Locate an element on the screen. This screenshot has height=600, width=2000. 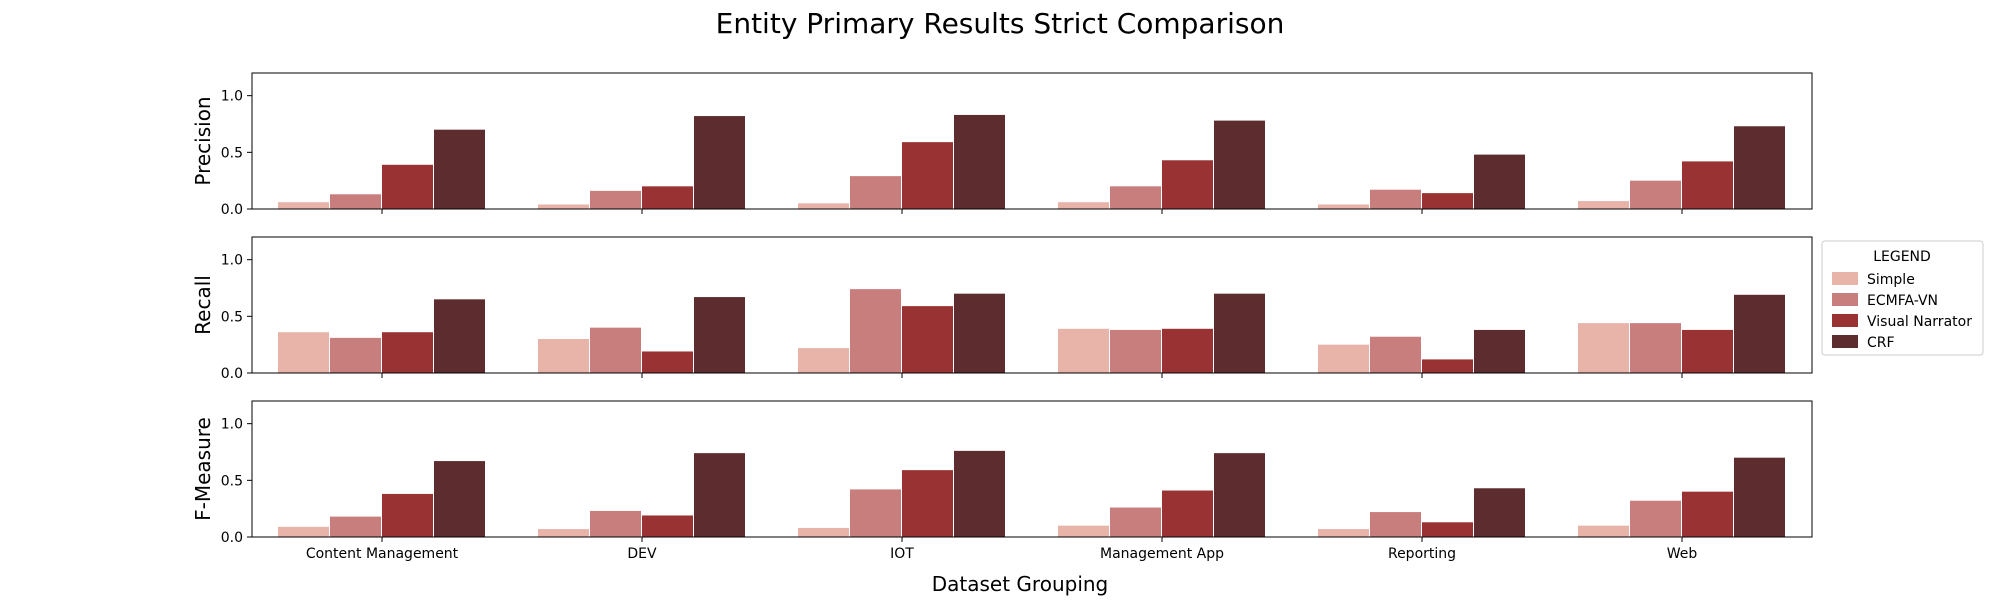
x-tick-label: IOT is located at coordinates (902, 554).